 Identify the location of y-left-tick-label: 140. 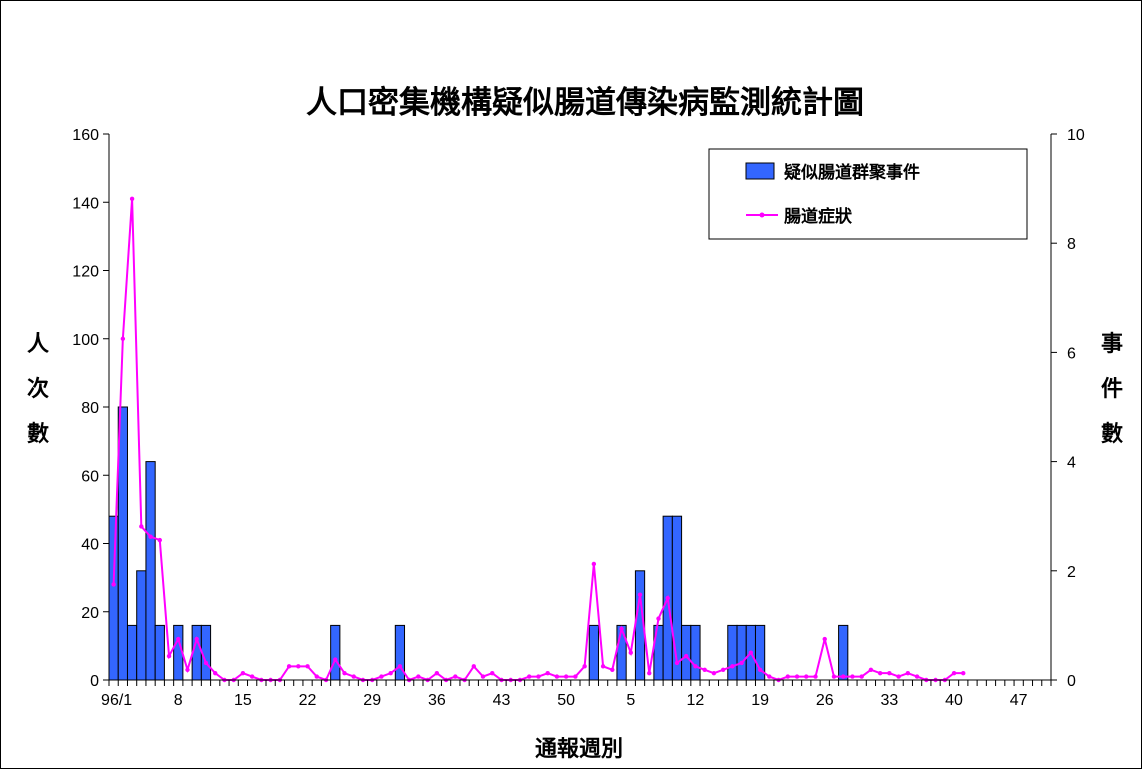
(85, 203).